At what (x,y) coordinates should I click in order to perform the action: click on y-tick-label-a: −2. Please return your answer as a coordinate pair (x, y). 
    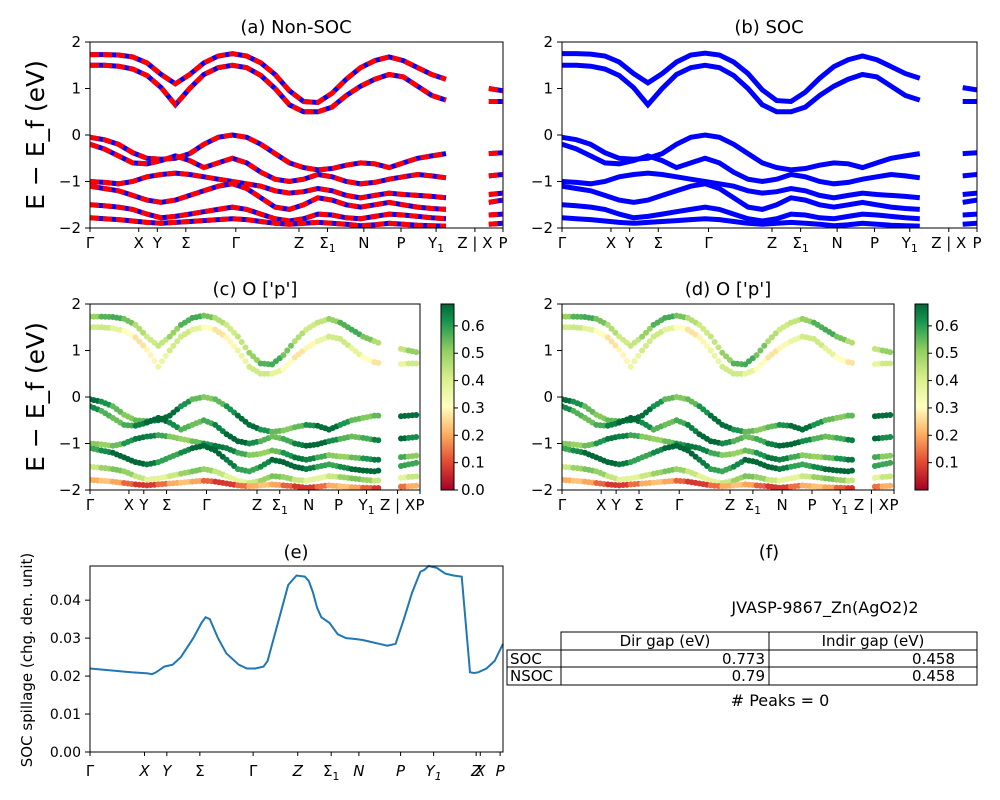
    Looking at the image, I should click on (70, 228).